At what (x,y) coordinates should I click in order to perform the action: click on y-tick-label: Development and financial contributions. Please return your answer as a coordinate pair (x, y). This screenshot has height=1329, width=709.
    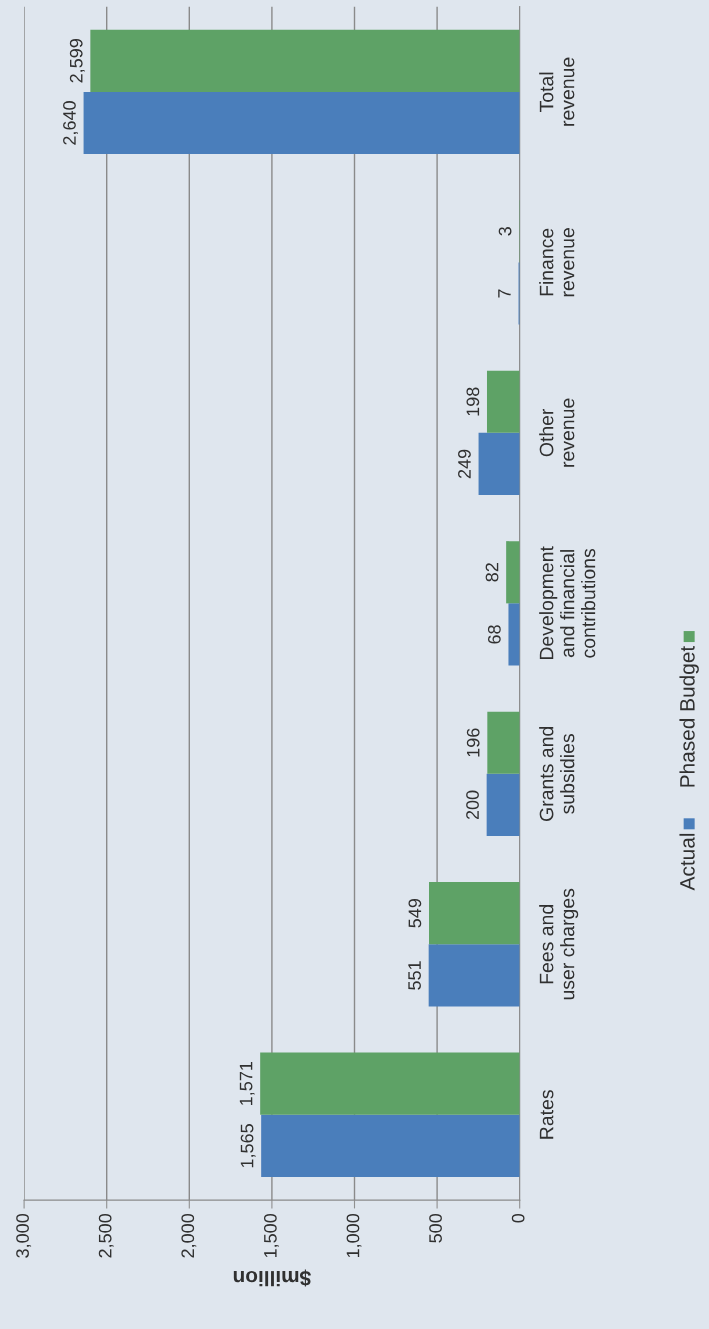
    Looking at the image, I should click on (567, 603).